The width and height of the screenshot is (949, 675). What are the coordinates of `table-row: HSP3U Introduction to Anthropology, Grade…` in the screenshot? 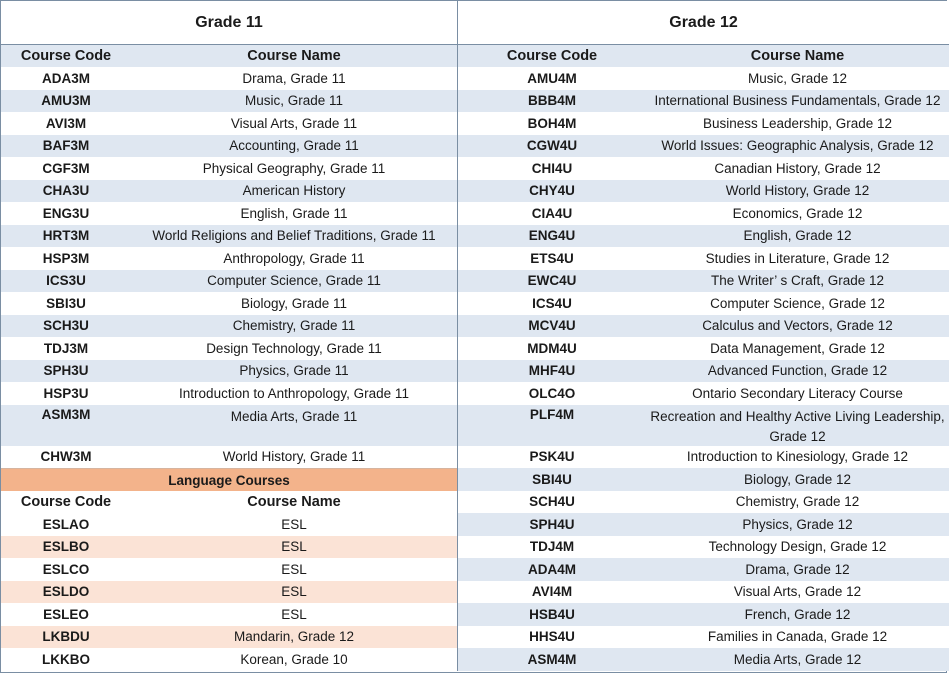 It's located at (229, 393).